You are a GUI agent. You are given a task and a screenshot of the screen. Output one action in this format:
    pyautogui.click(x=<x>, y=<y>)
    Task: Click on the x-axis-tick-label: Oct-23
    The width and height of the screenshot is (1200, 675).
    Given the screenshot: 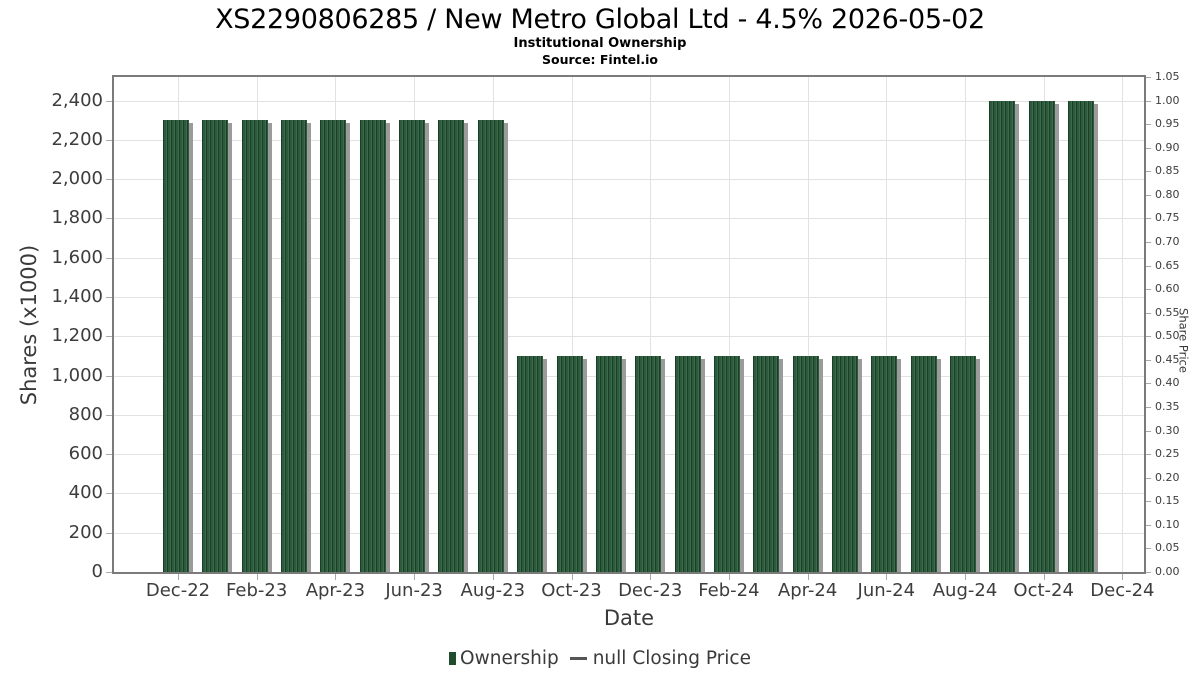 What is the action you would take?
    pyautogui.click(x=571, y=590)
    